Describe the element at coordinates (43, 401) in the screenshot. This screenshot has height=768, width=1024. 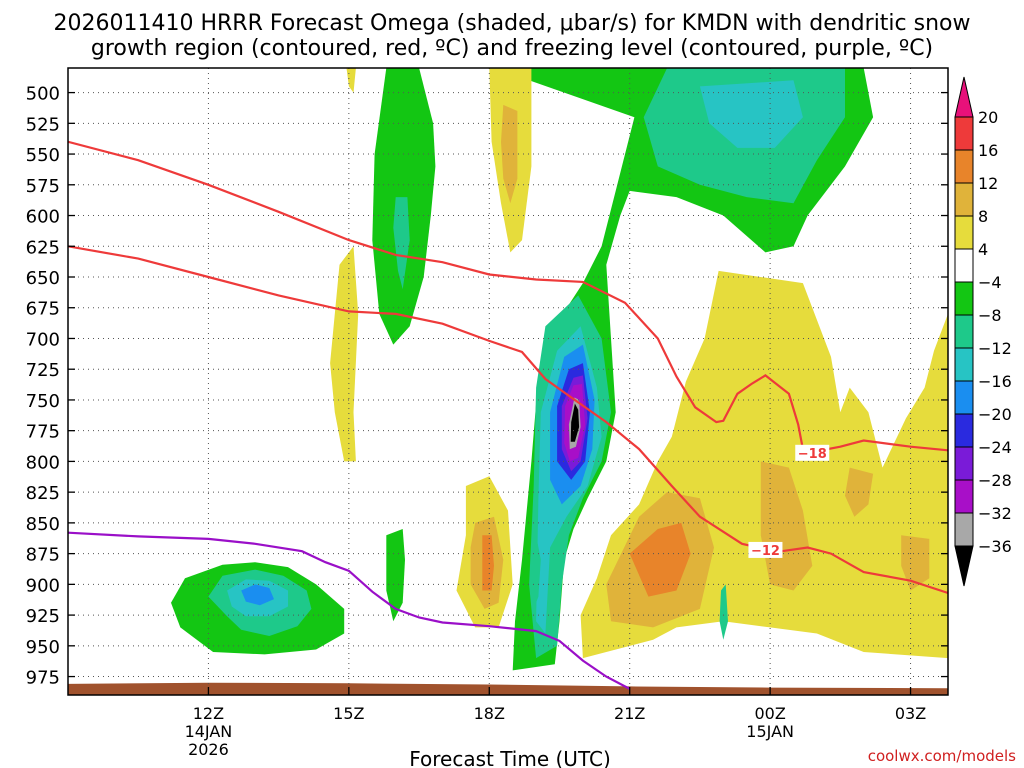
I see `y-tick-label: 750` at that location.